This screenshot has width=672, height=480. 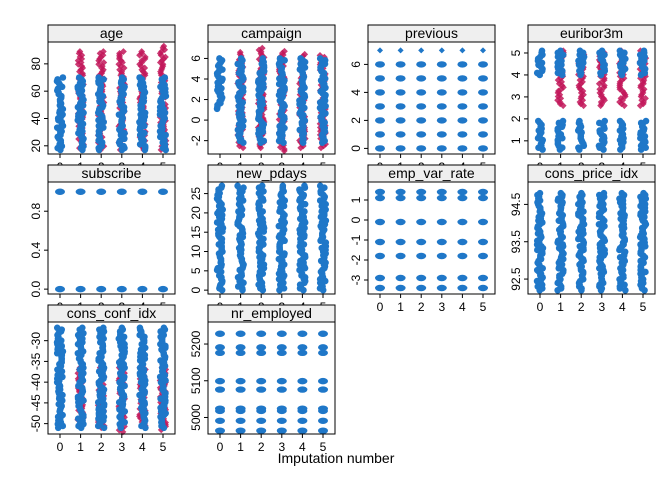 I want to click on y-tick-label: 92.5, so click(x=516, y=279).